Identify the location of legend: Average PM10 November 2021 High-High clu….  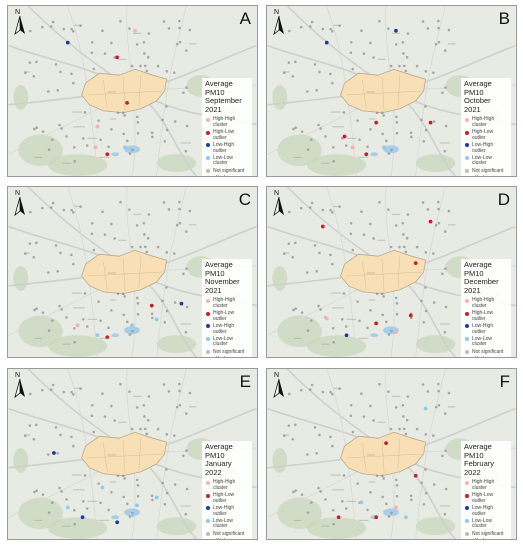
(227, 308).